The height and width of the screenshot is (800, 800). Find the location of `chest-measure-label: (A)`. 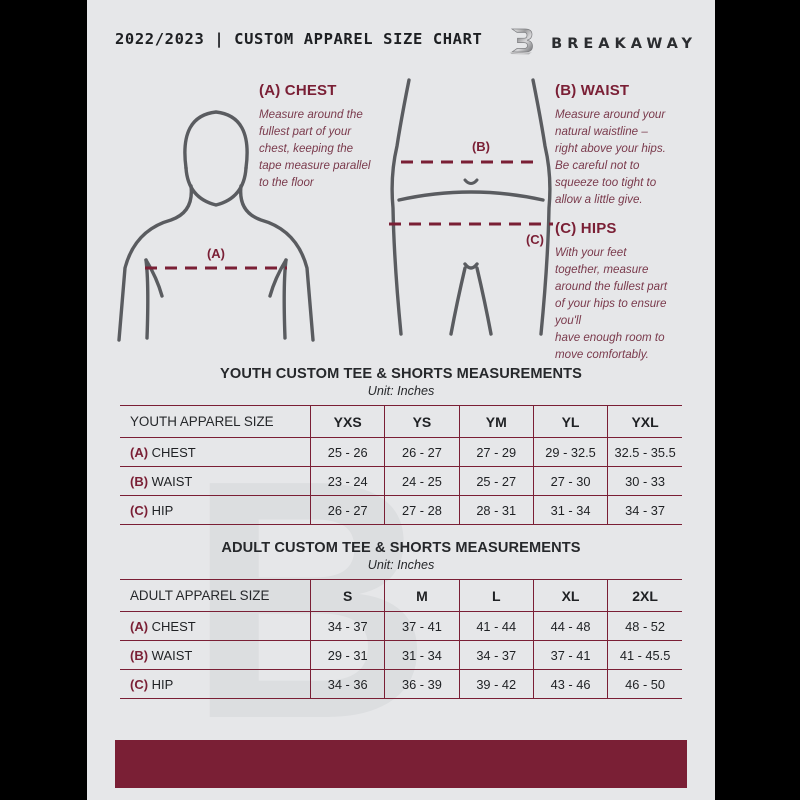

chest-measure-label: (A) is located at coordinates (216, 253).